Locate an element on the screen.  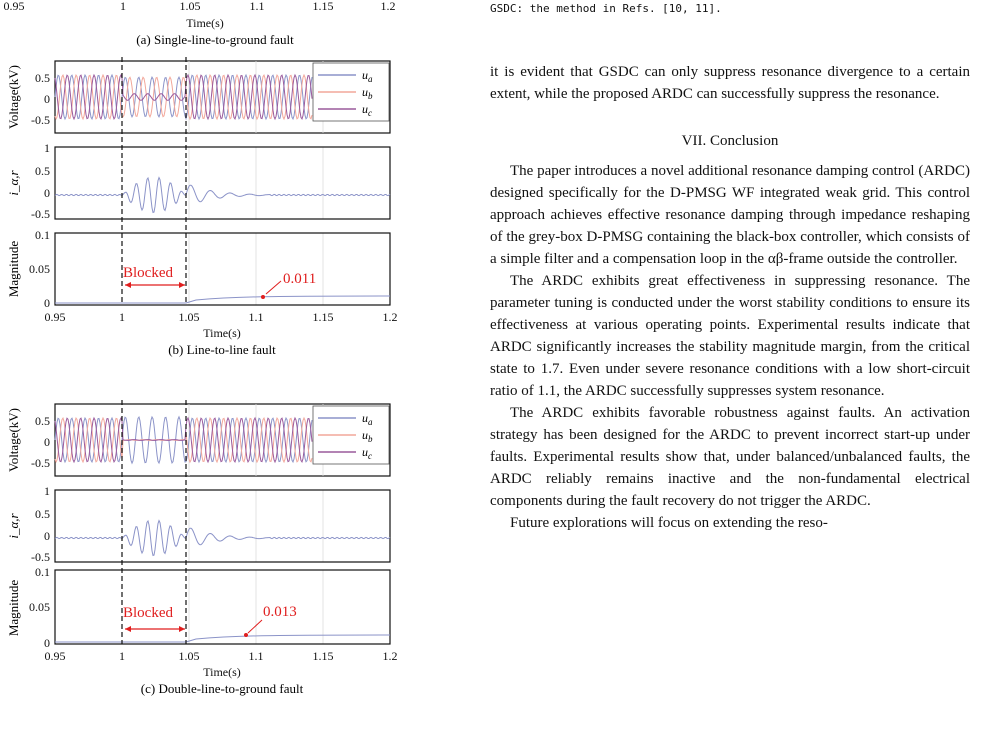
figure-caption: (b) Line-to-line fault is located at coordinates (222, 349).